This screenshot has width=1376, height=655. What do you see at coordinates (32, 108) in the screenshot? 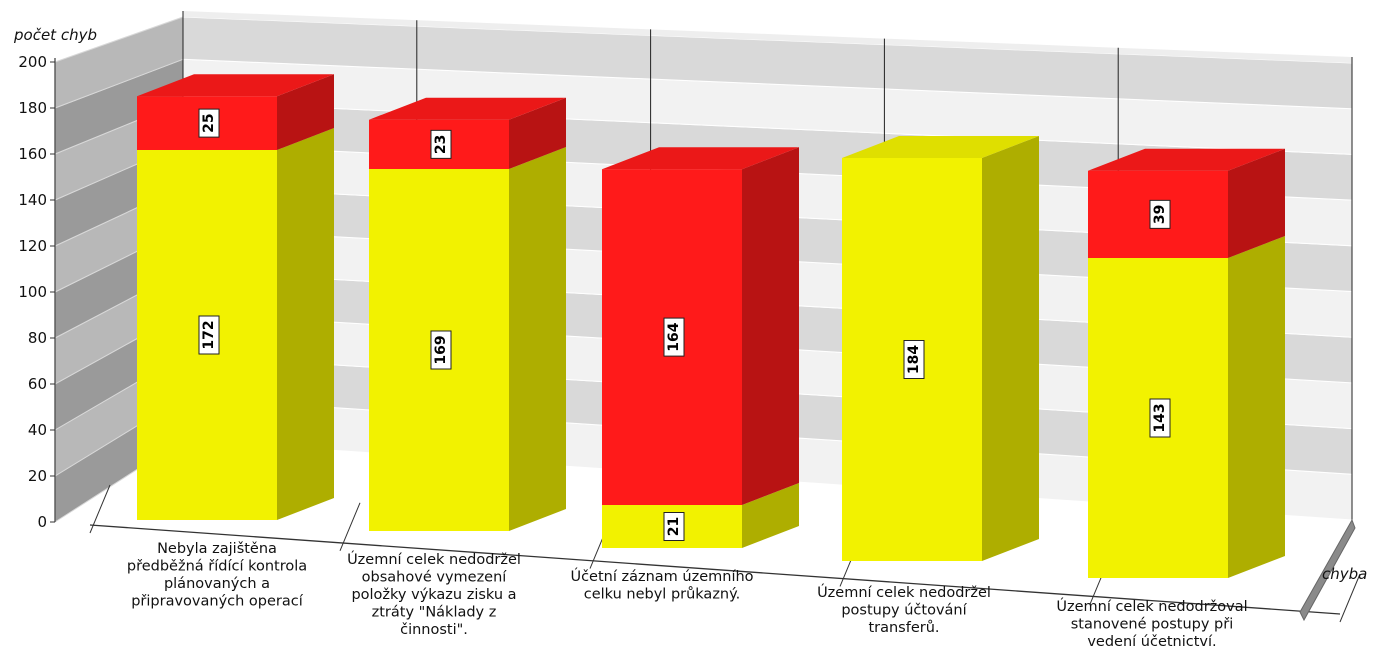
I see `y-tick-label: 180` at bounding box center [32, 108].